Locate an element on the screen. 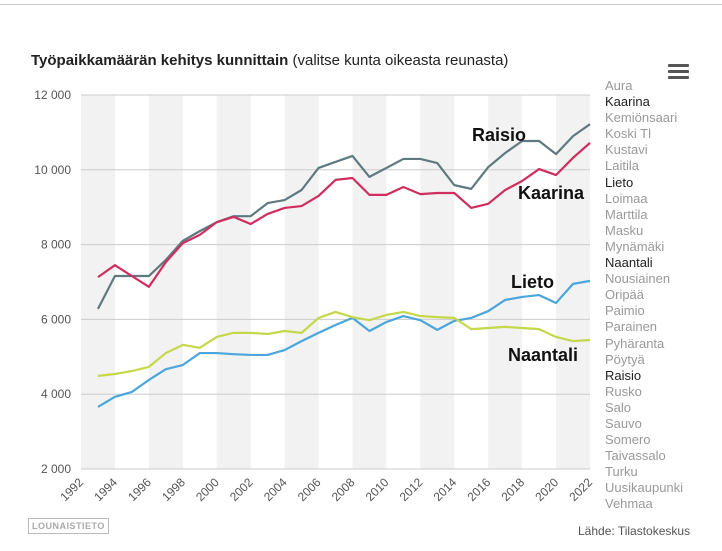  lounaistieto-logo: LOUNAISTIETO is located at coordinates (68, 526).